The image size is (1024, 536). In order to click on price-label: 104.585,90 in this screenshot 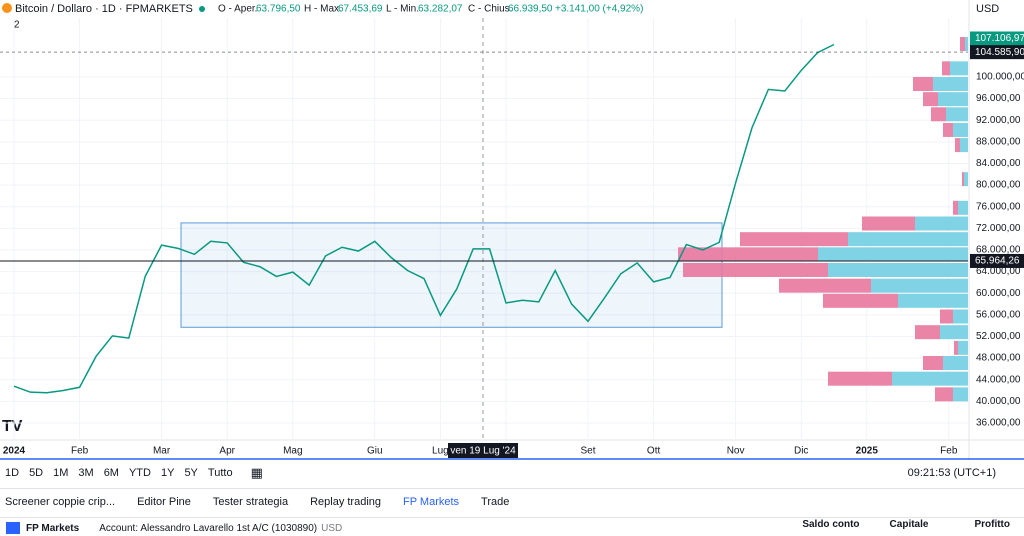, I will do `click(999, 52)`.